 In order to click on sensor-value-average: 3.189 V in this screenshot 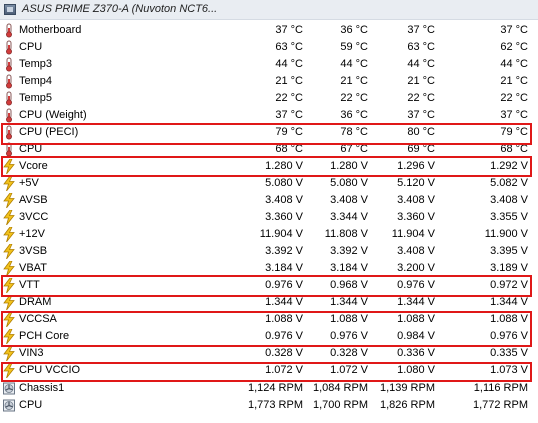, I will do `click(509, 268)`.